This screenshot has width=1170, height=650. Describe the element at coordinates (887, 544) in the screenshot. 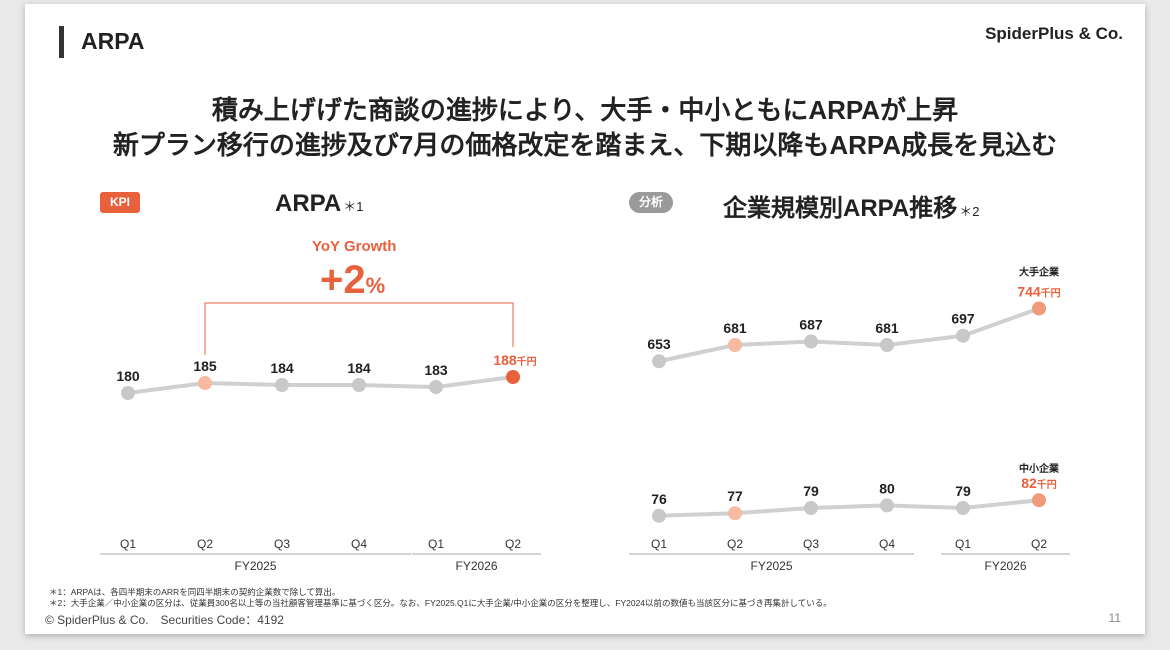

I see `segment-tick-label: Q4` at that location.